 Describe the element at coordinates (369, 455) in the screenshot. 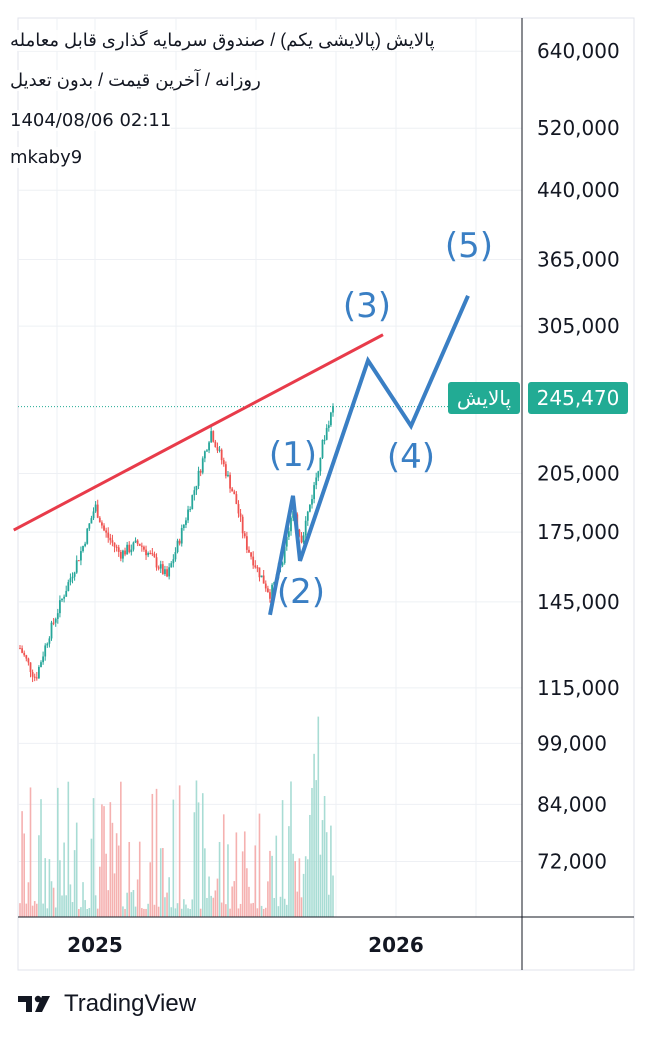

I see `elliott-wave-path` at that location.